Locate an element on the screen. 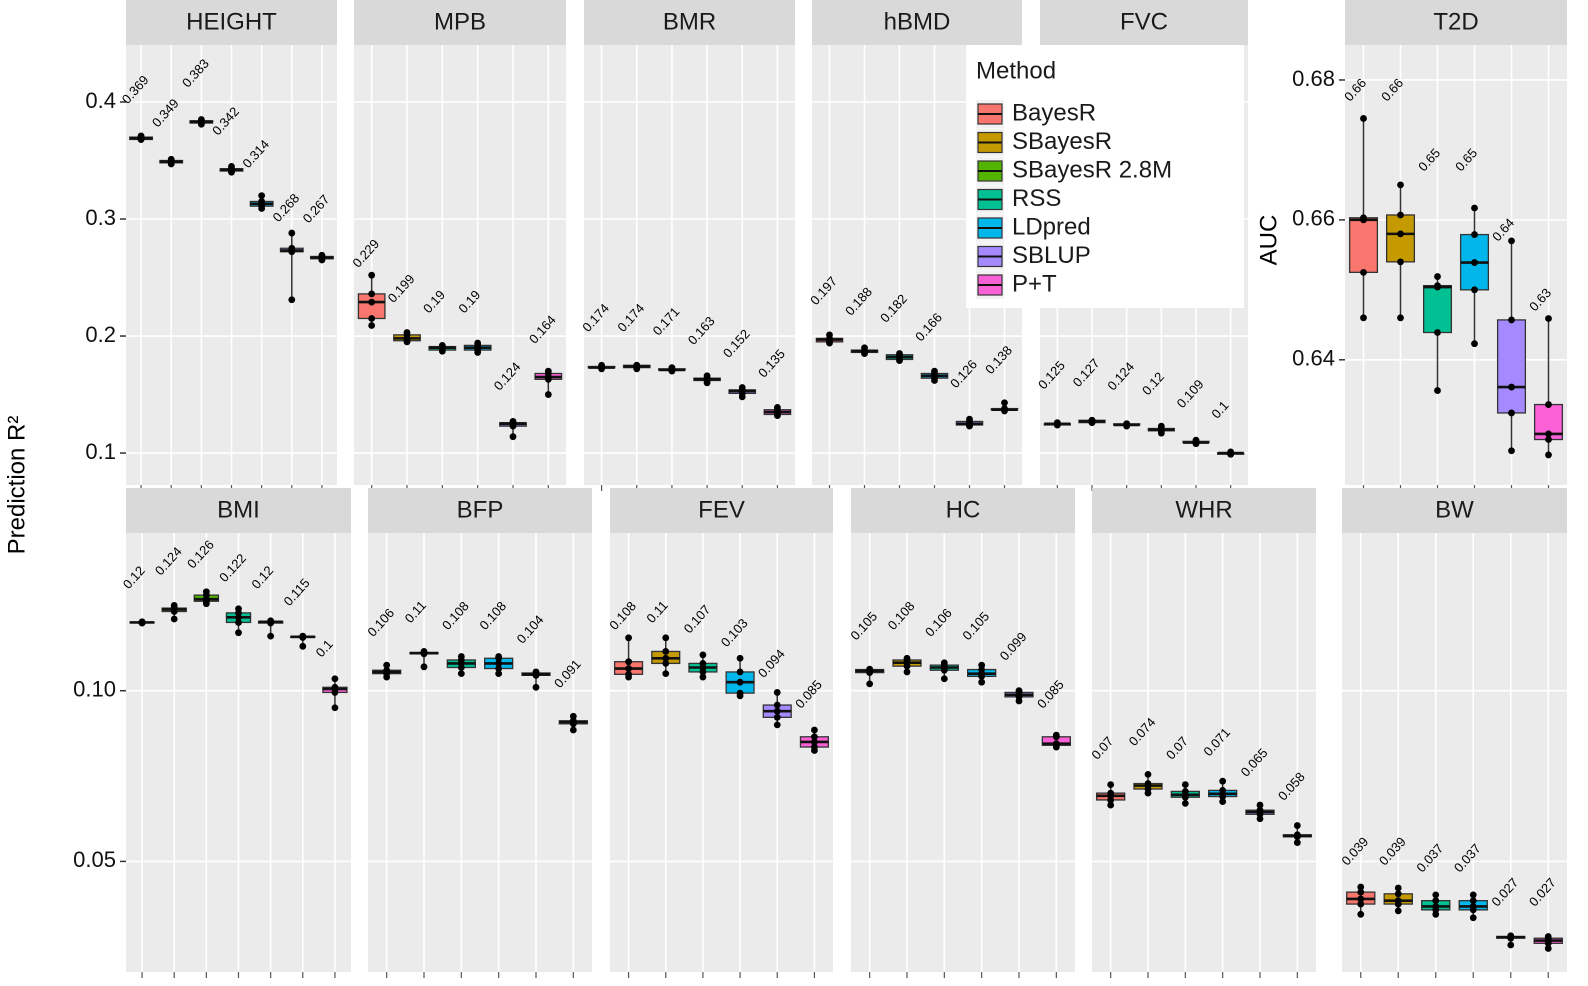 This screenshot has width=1588, height=986. panel-title: HEIGHT is located at coordinates (231, 21).